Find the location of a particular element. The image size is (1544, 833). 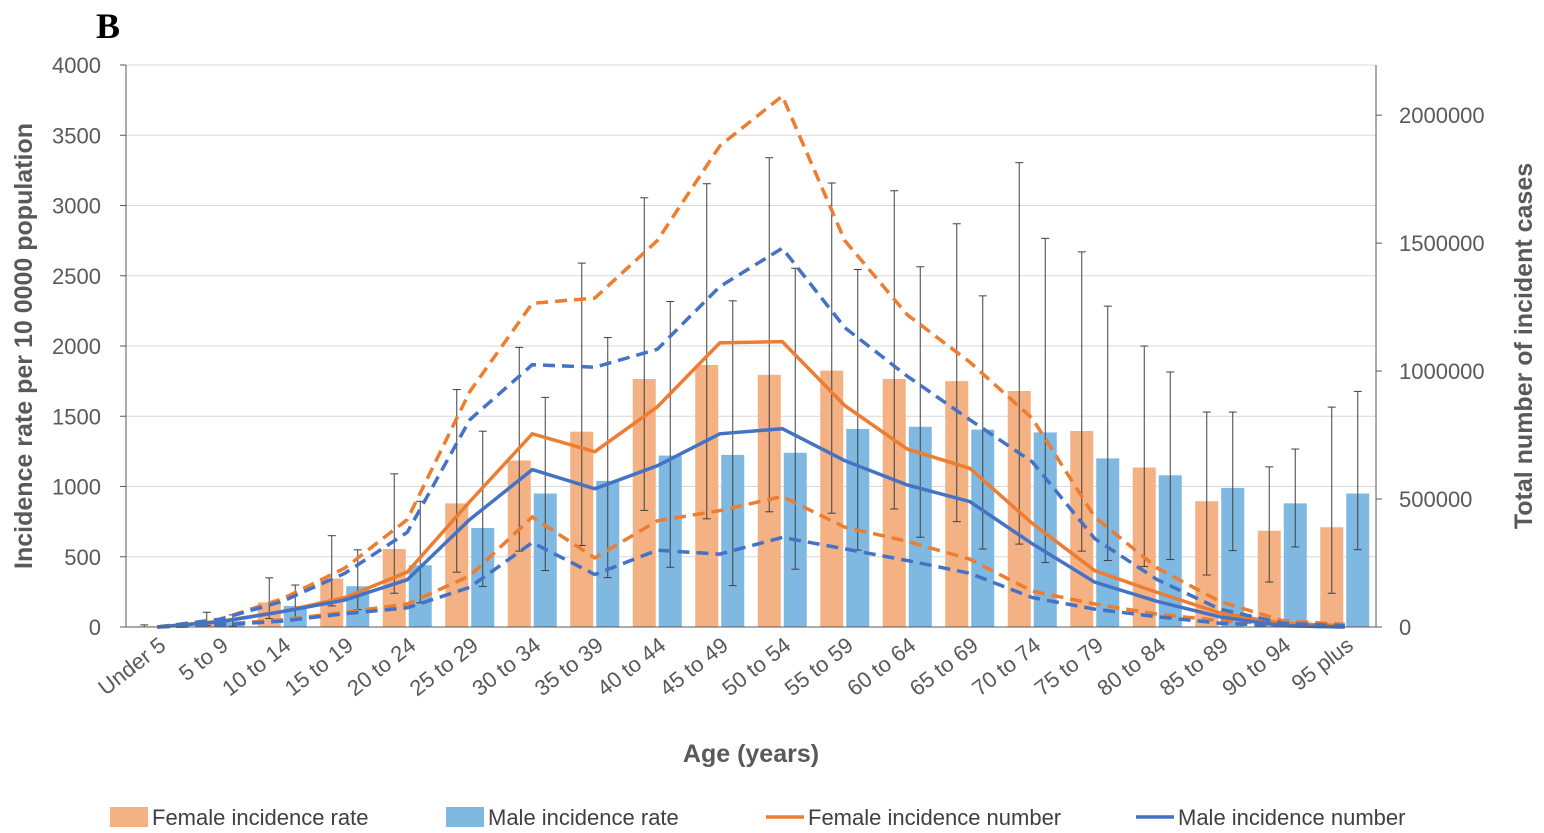

y2-axis-title: Total number of incident cases is located at coordinates (1524, 346).